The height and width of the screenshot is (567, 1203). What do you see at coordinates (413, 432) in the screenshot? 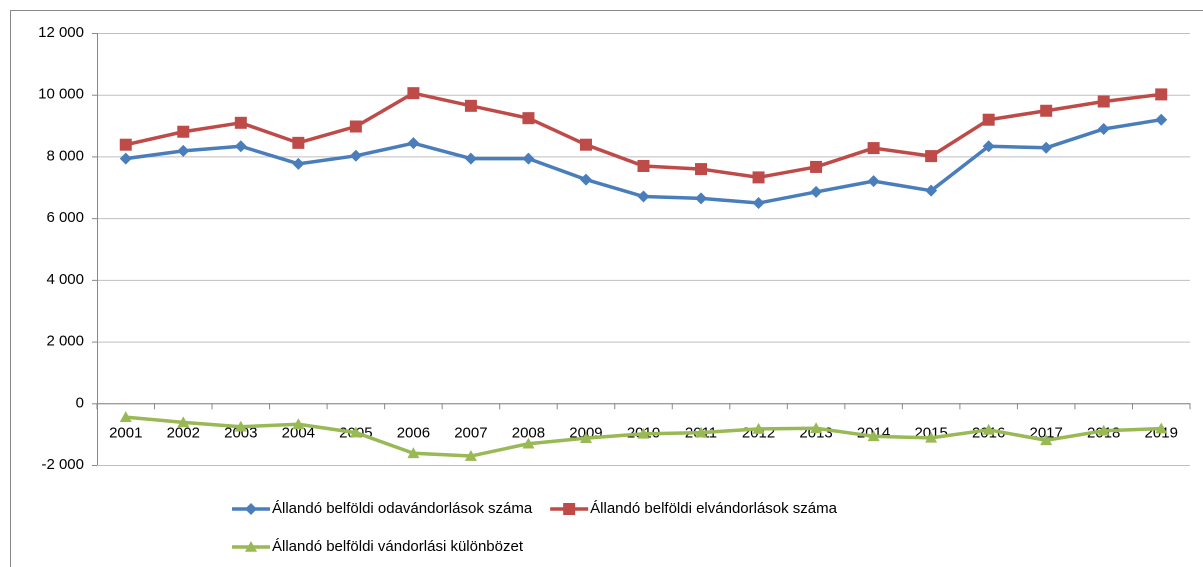
I see `x-tick-label: 2006` at bounding box center [413, 432].